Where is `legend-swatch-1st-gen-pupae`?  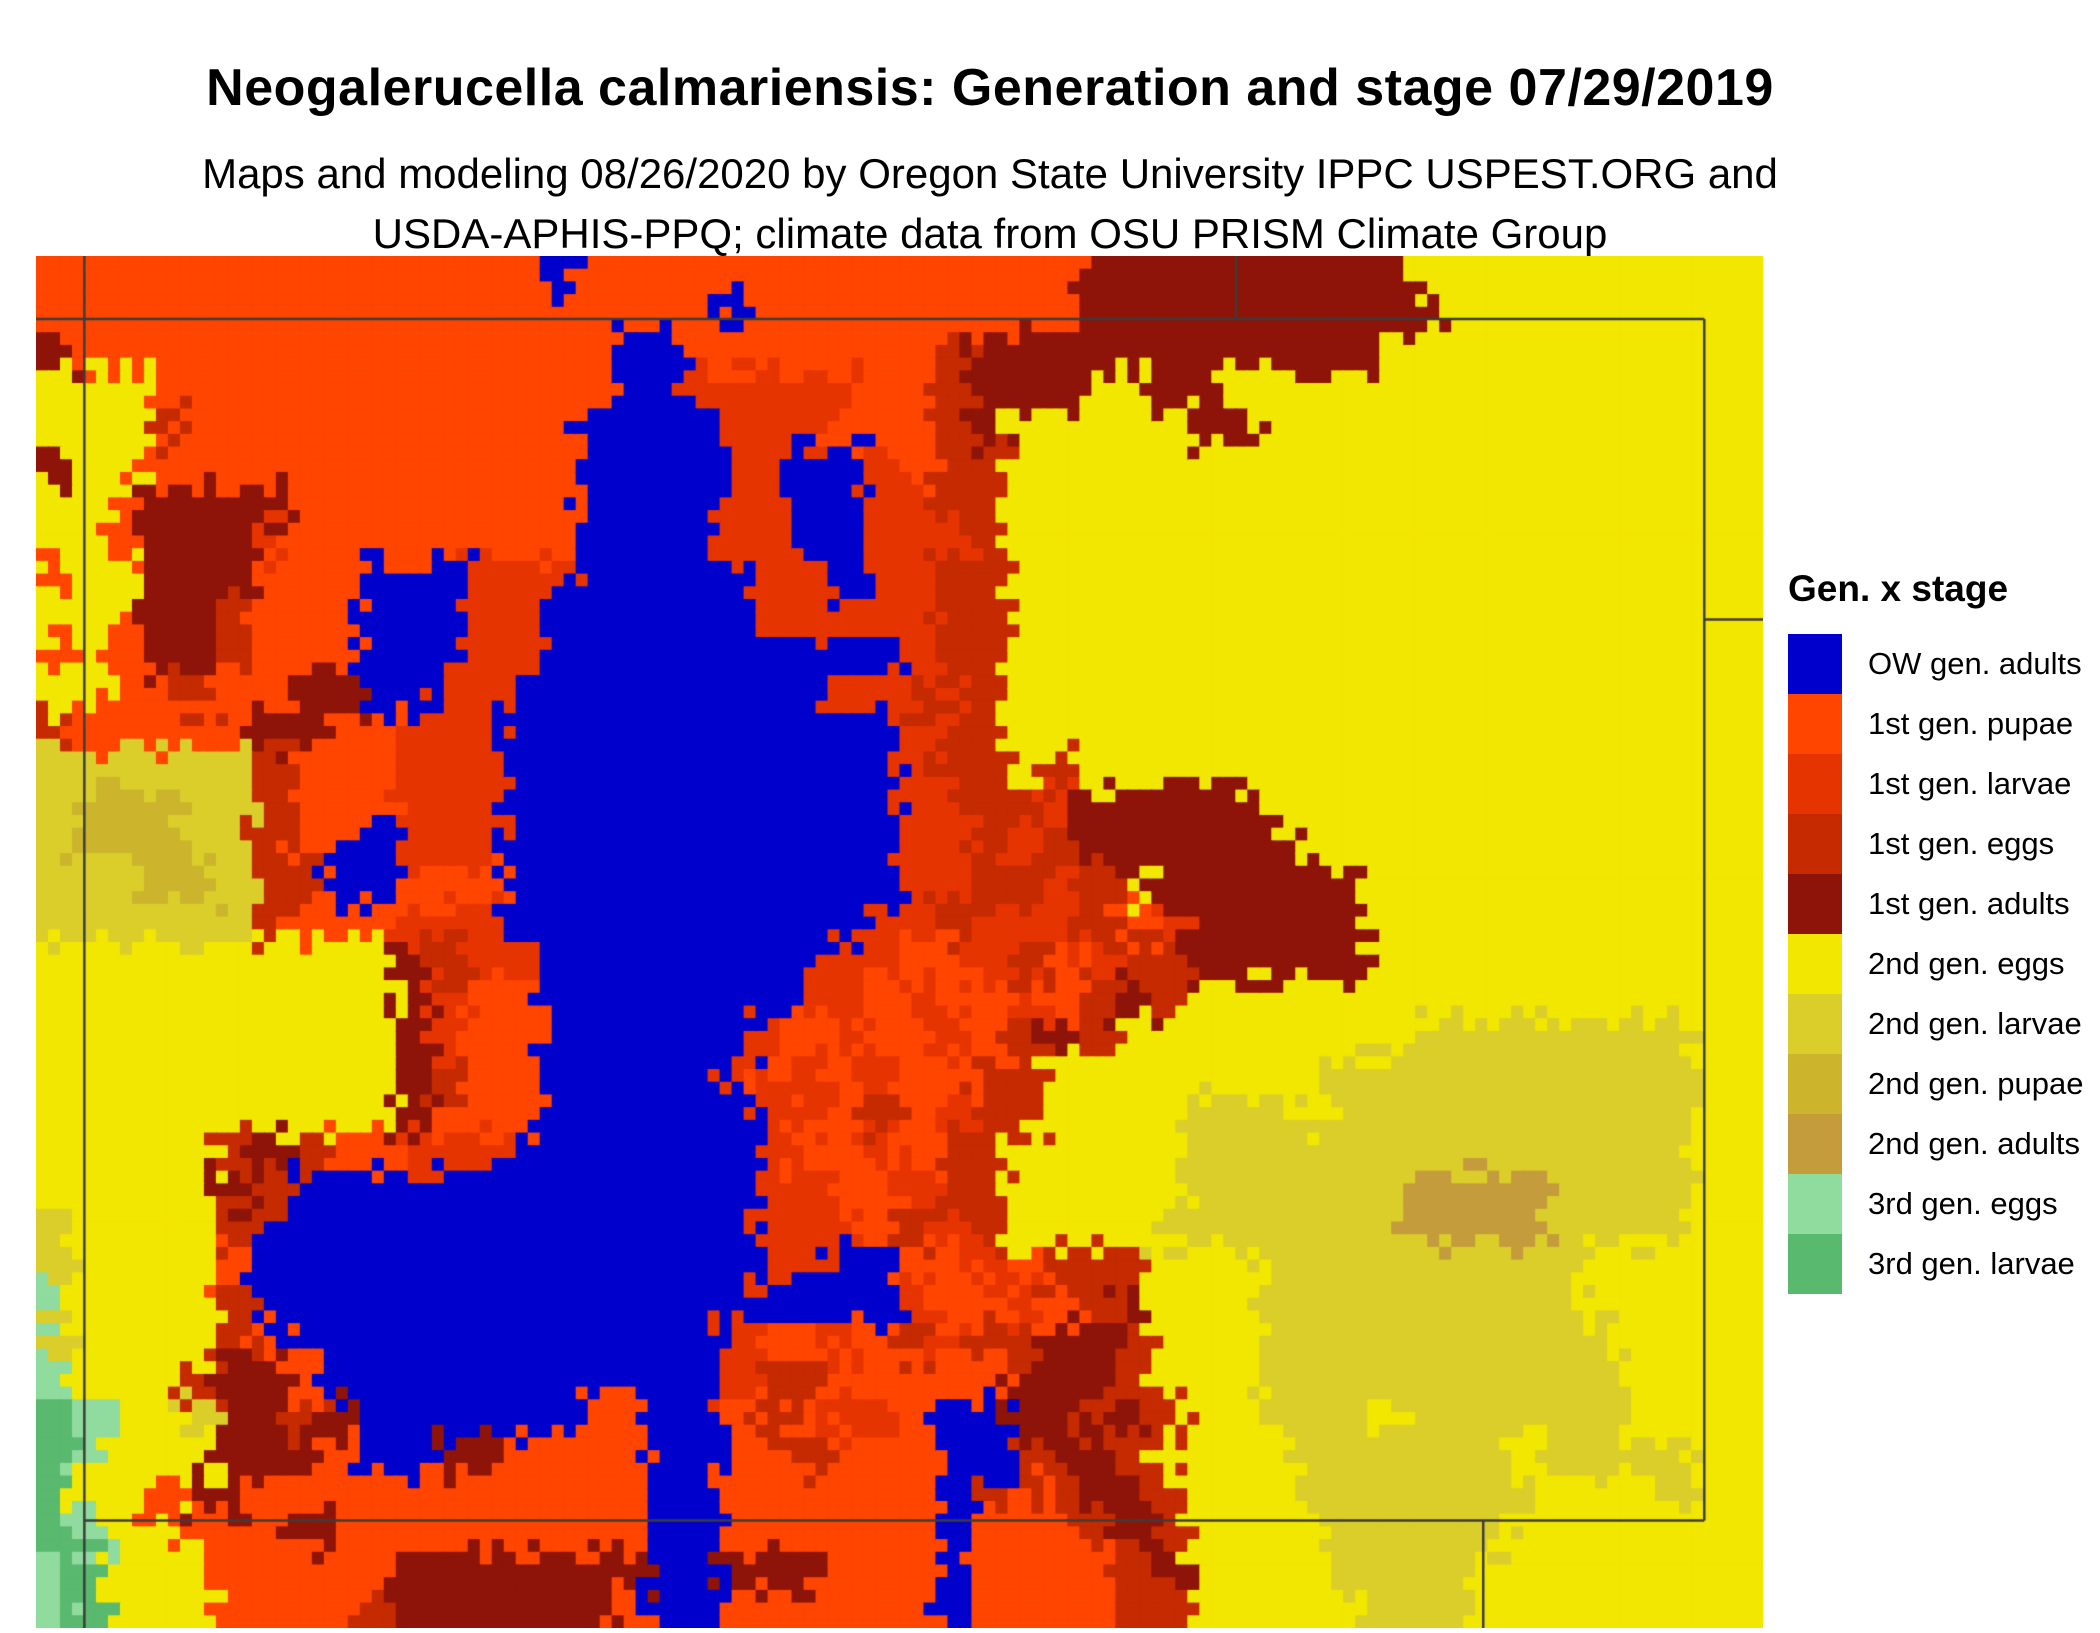 legend-swatch-1st-gen-pupae is located at coordinates (1815, 724).